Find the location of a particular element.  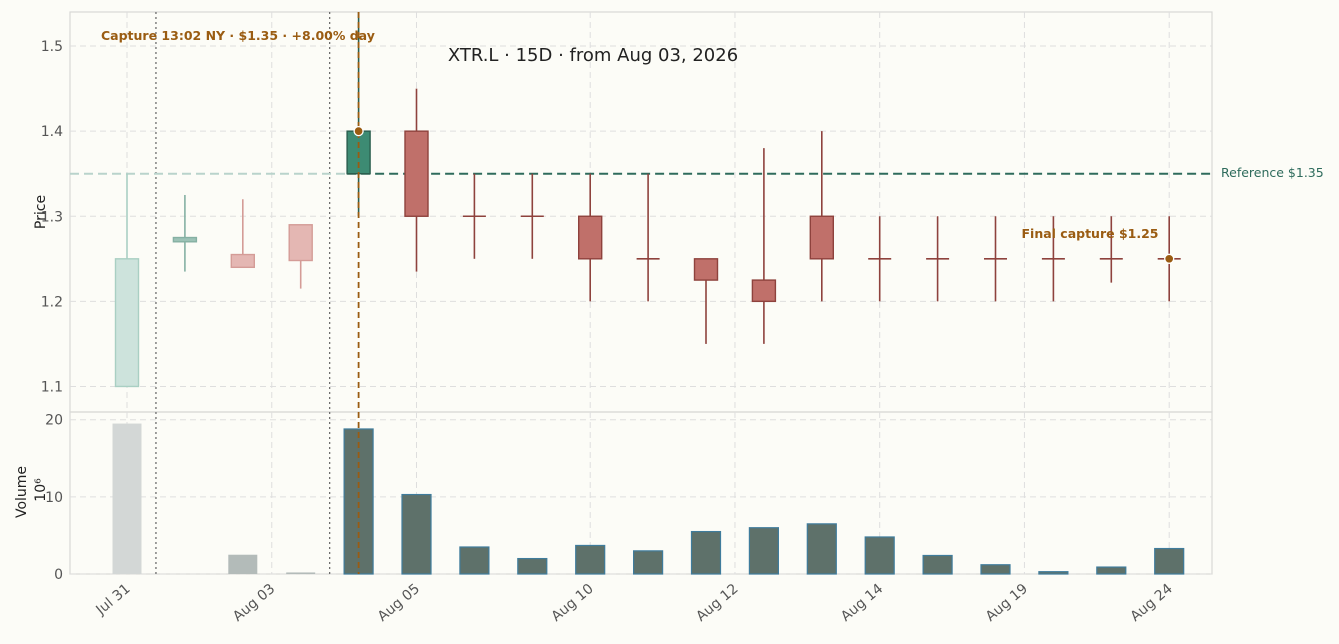

capture-point is located at coordinates (358, 131).